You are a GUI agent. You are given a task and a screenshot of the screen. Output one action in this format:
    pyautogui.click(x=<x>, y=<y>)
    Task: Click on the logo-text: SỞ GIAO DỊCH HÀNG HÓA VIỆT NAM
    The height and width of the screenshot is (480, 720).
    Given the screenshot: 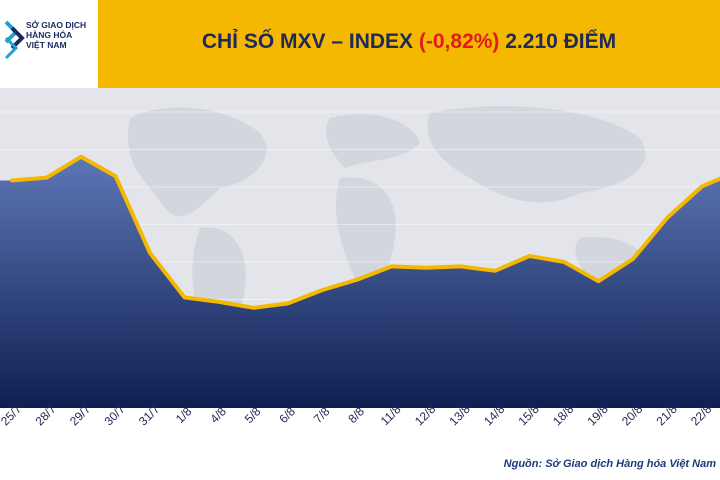 What is the action you would take?
    pyautogui.click(x=62, y=35)
    